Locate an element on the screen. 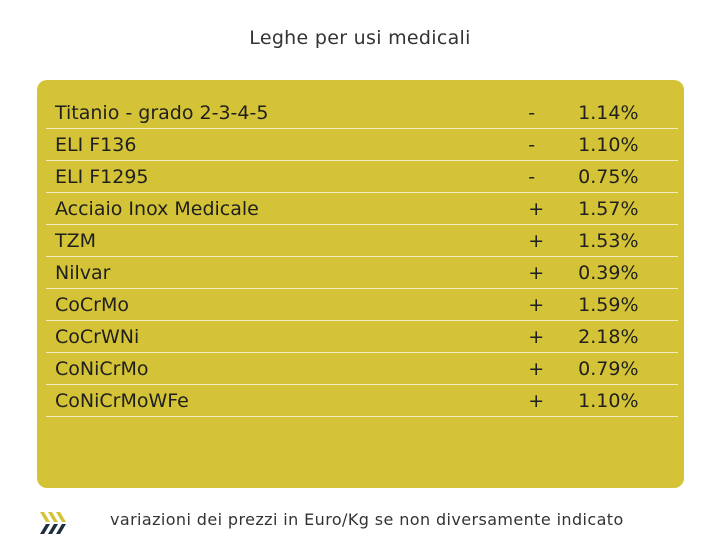 This screenshot has height=560, width=720. alloy-name: ELI F1295 is located at coordinates (102, 176).